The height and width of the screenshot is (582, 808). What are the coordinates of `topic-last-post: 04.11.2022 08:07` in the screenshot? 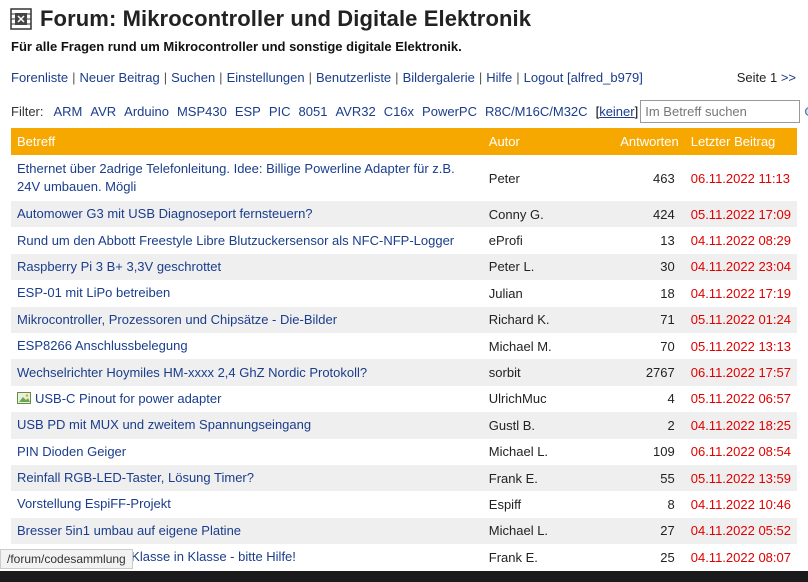 It's located at (740, 557).